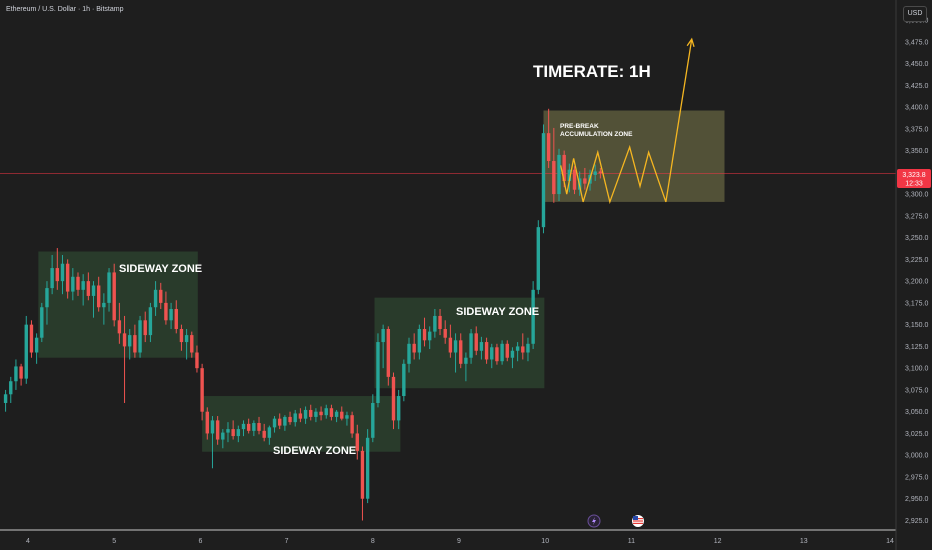 The width and height of the screenshot is (932, 550). Describe the element at coordinates (28, 541) in the screenshot. I see `x-tick-label: 4` at that location.